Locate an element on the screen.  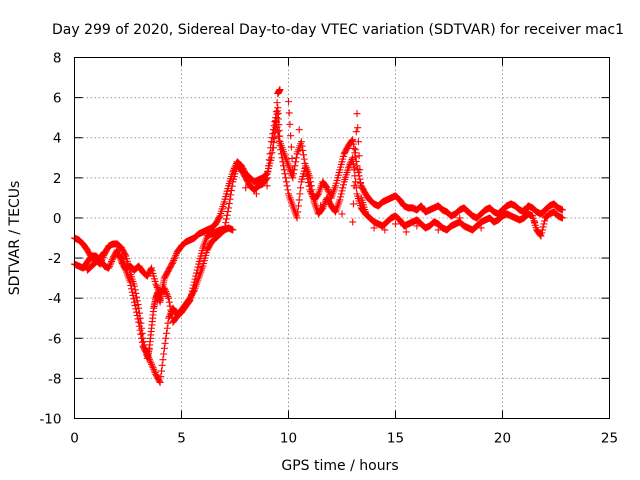
y-axis-label: SDTVAR / TECUs is located at coordinates (15, 238).